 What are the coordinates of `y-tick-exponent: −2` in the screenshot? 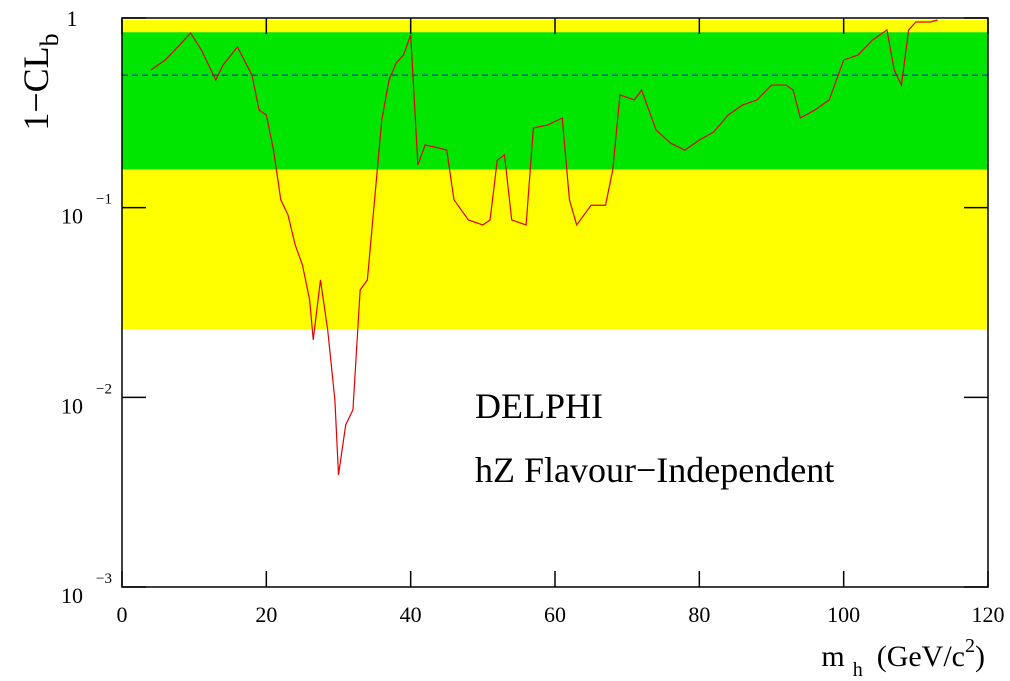 It's located at (104, 389).